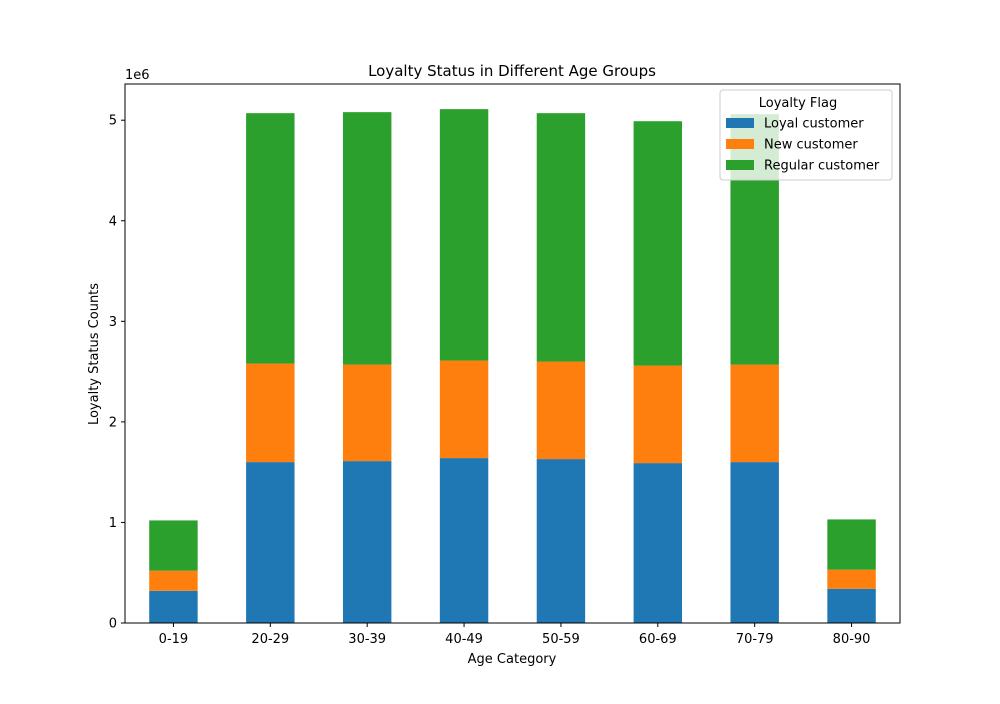  I want to click on y-tick-label: 5, so click(113, 121).